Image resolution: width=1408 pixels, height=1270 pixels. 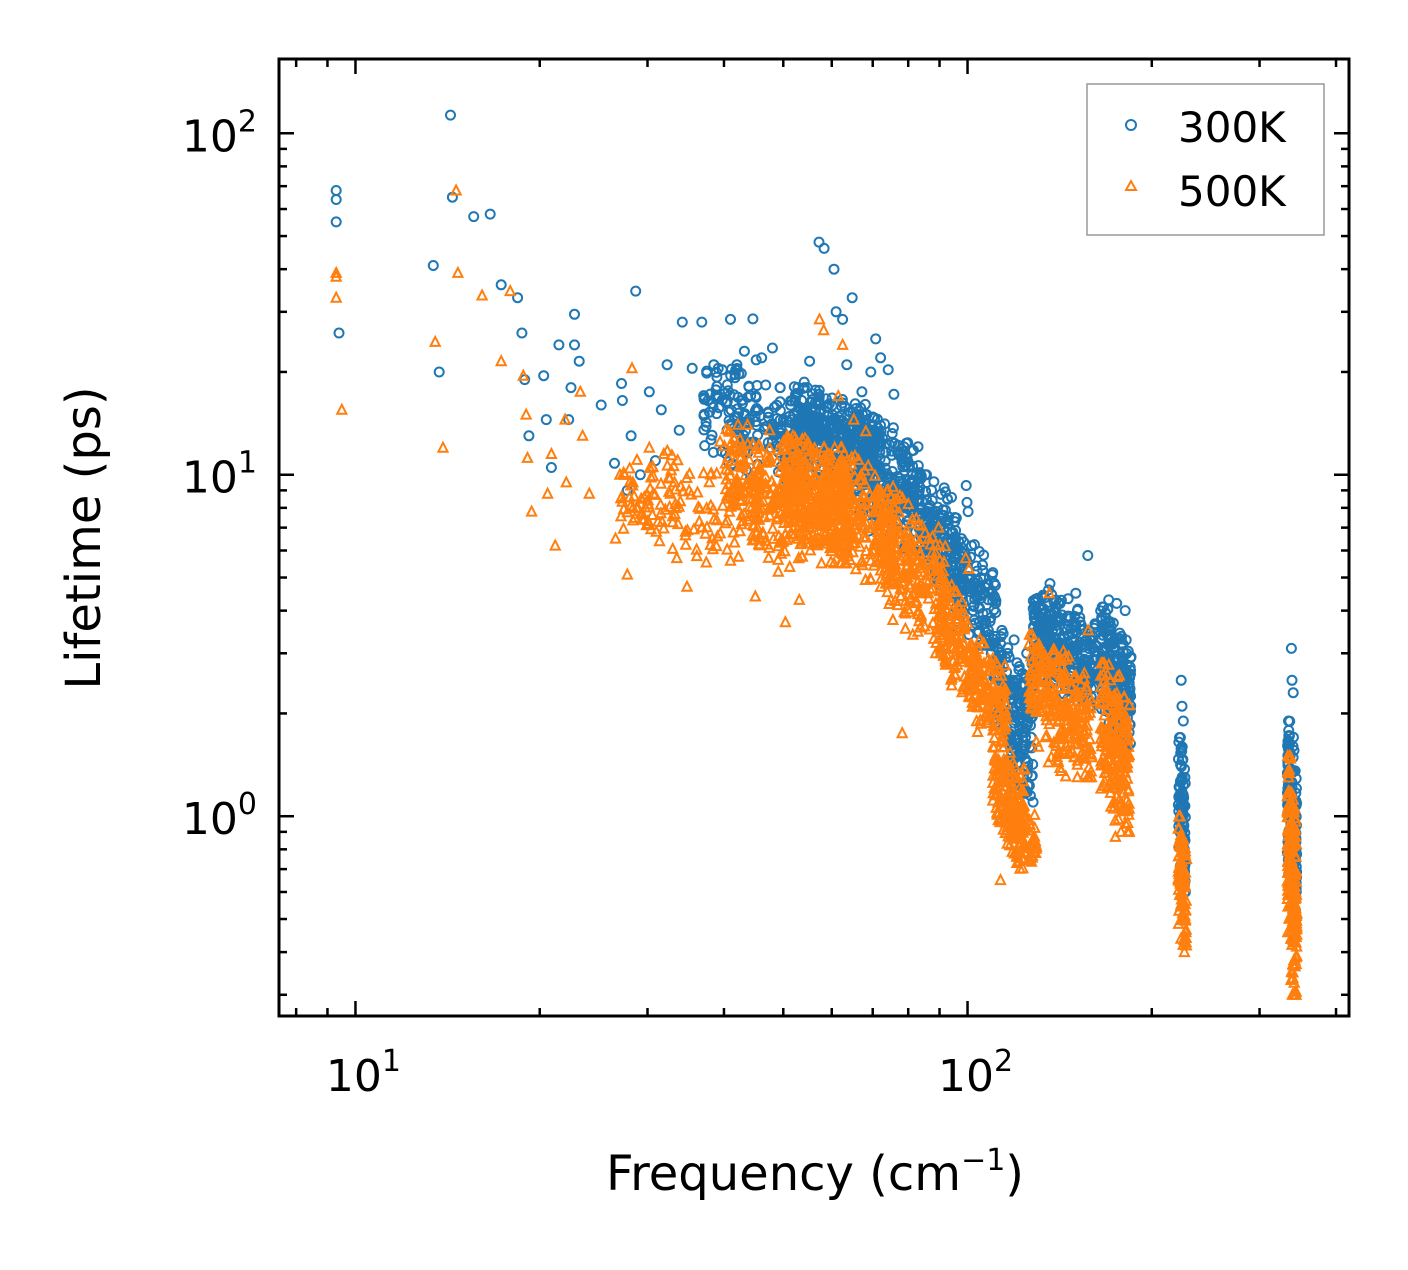 What do you see at coordinates (363, 1073) in the screenshot?
I see `x-tick-label: 101` at bounding box center [363, 1073].